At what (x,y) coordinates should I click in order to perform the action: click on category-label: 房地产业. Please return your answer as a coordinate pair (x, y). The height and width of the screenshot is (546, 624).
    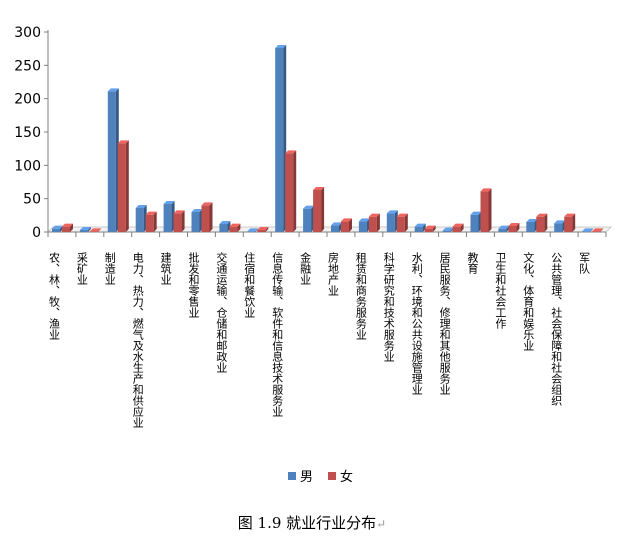
    Looking at the image, I should click on (333, 274).